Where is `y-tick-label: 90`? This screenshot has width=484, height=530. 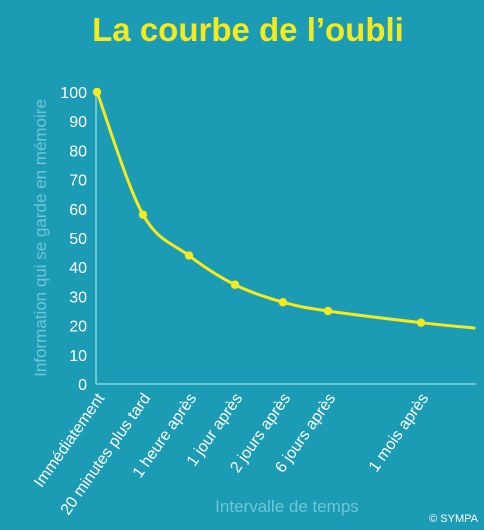
y-tick-label: 90 is located at coordinates (78, 122).